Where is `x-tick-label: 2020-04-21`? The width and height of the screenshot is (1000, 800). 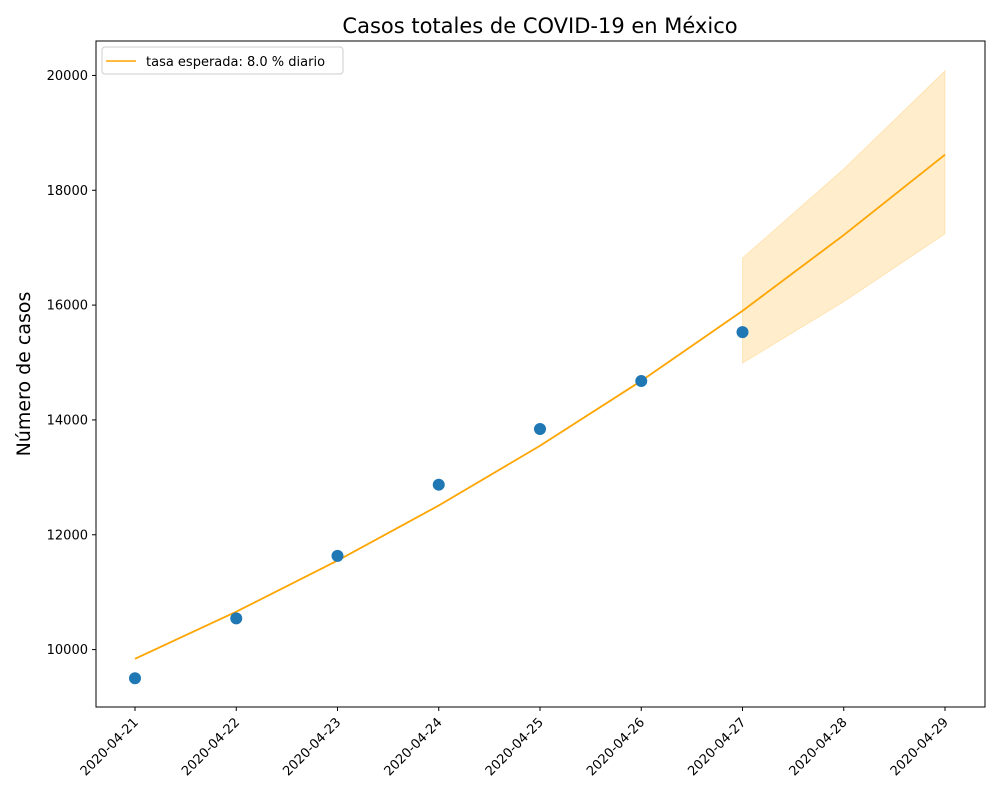
x-tick-label: 2020-04-21 is located at coordinates (110, 747).